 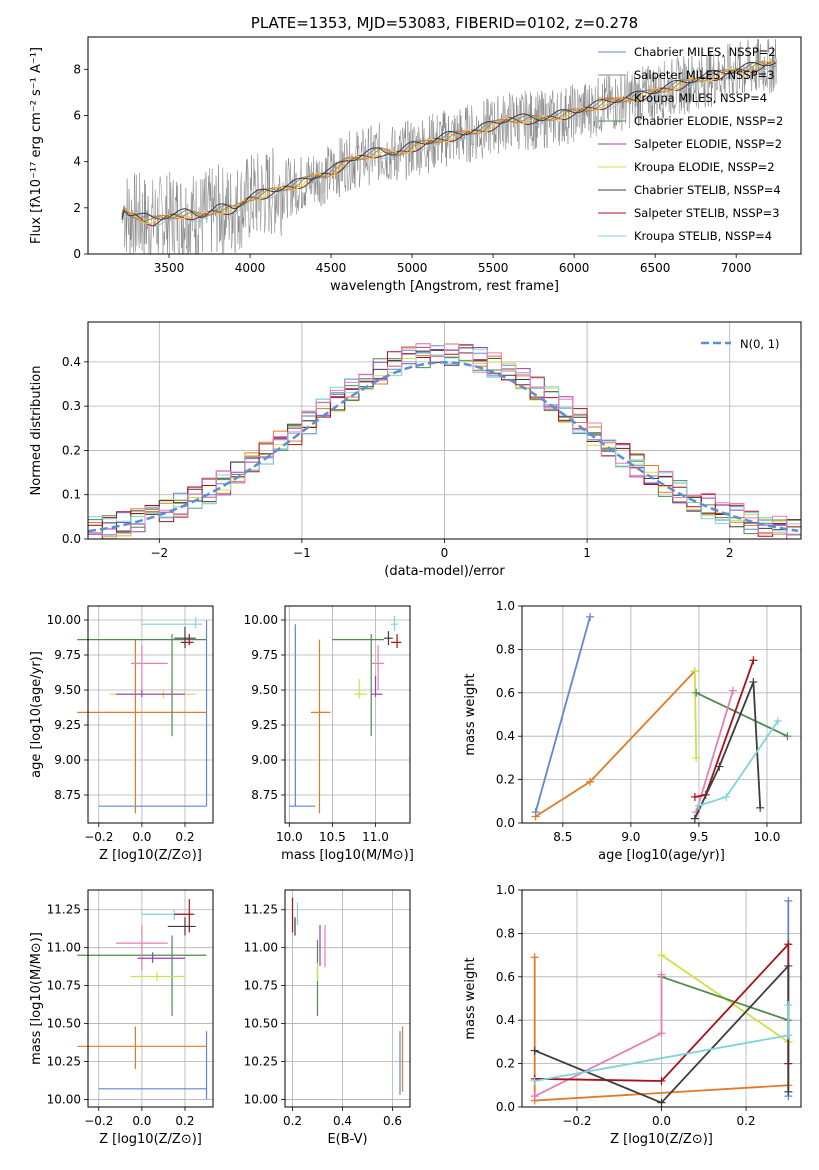 I want to click on model-kroupa_miles, so click(x=448, y=141).